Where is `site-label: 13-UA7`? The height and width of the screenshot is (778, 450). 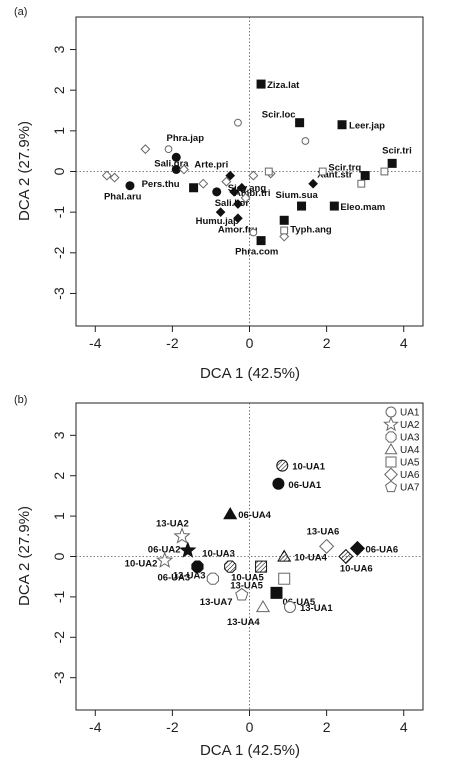
site-label: 13-UA7 is located at coordinates (216, 602).